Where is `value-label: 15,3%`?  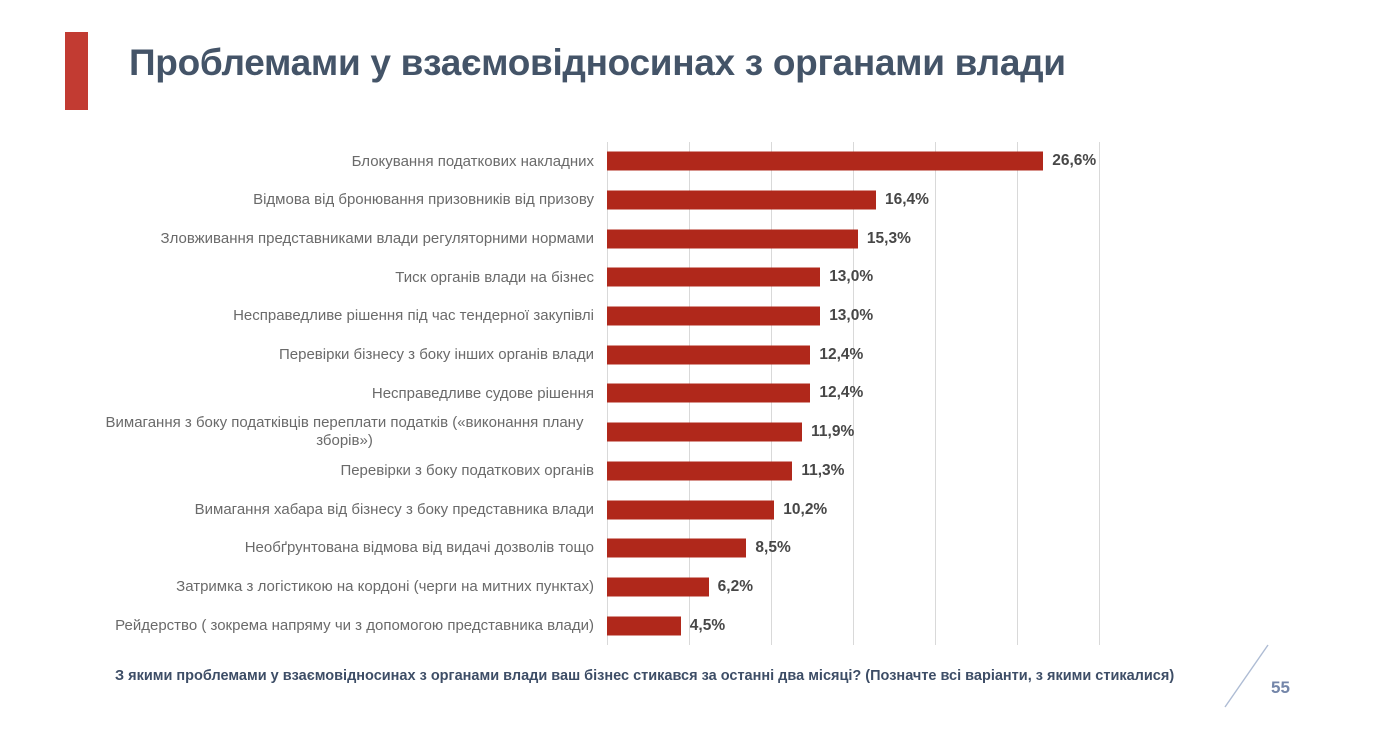 value-label: 15,3% is located at coordinates (888, 238).